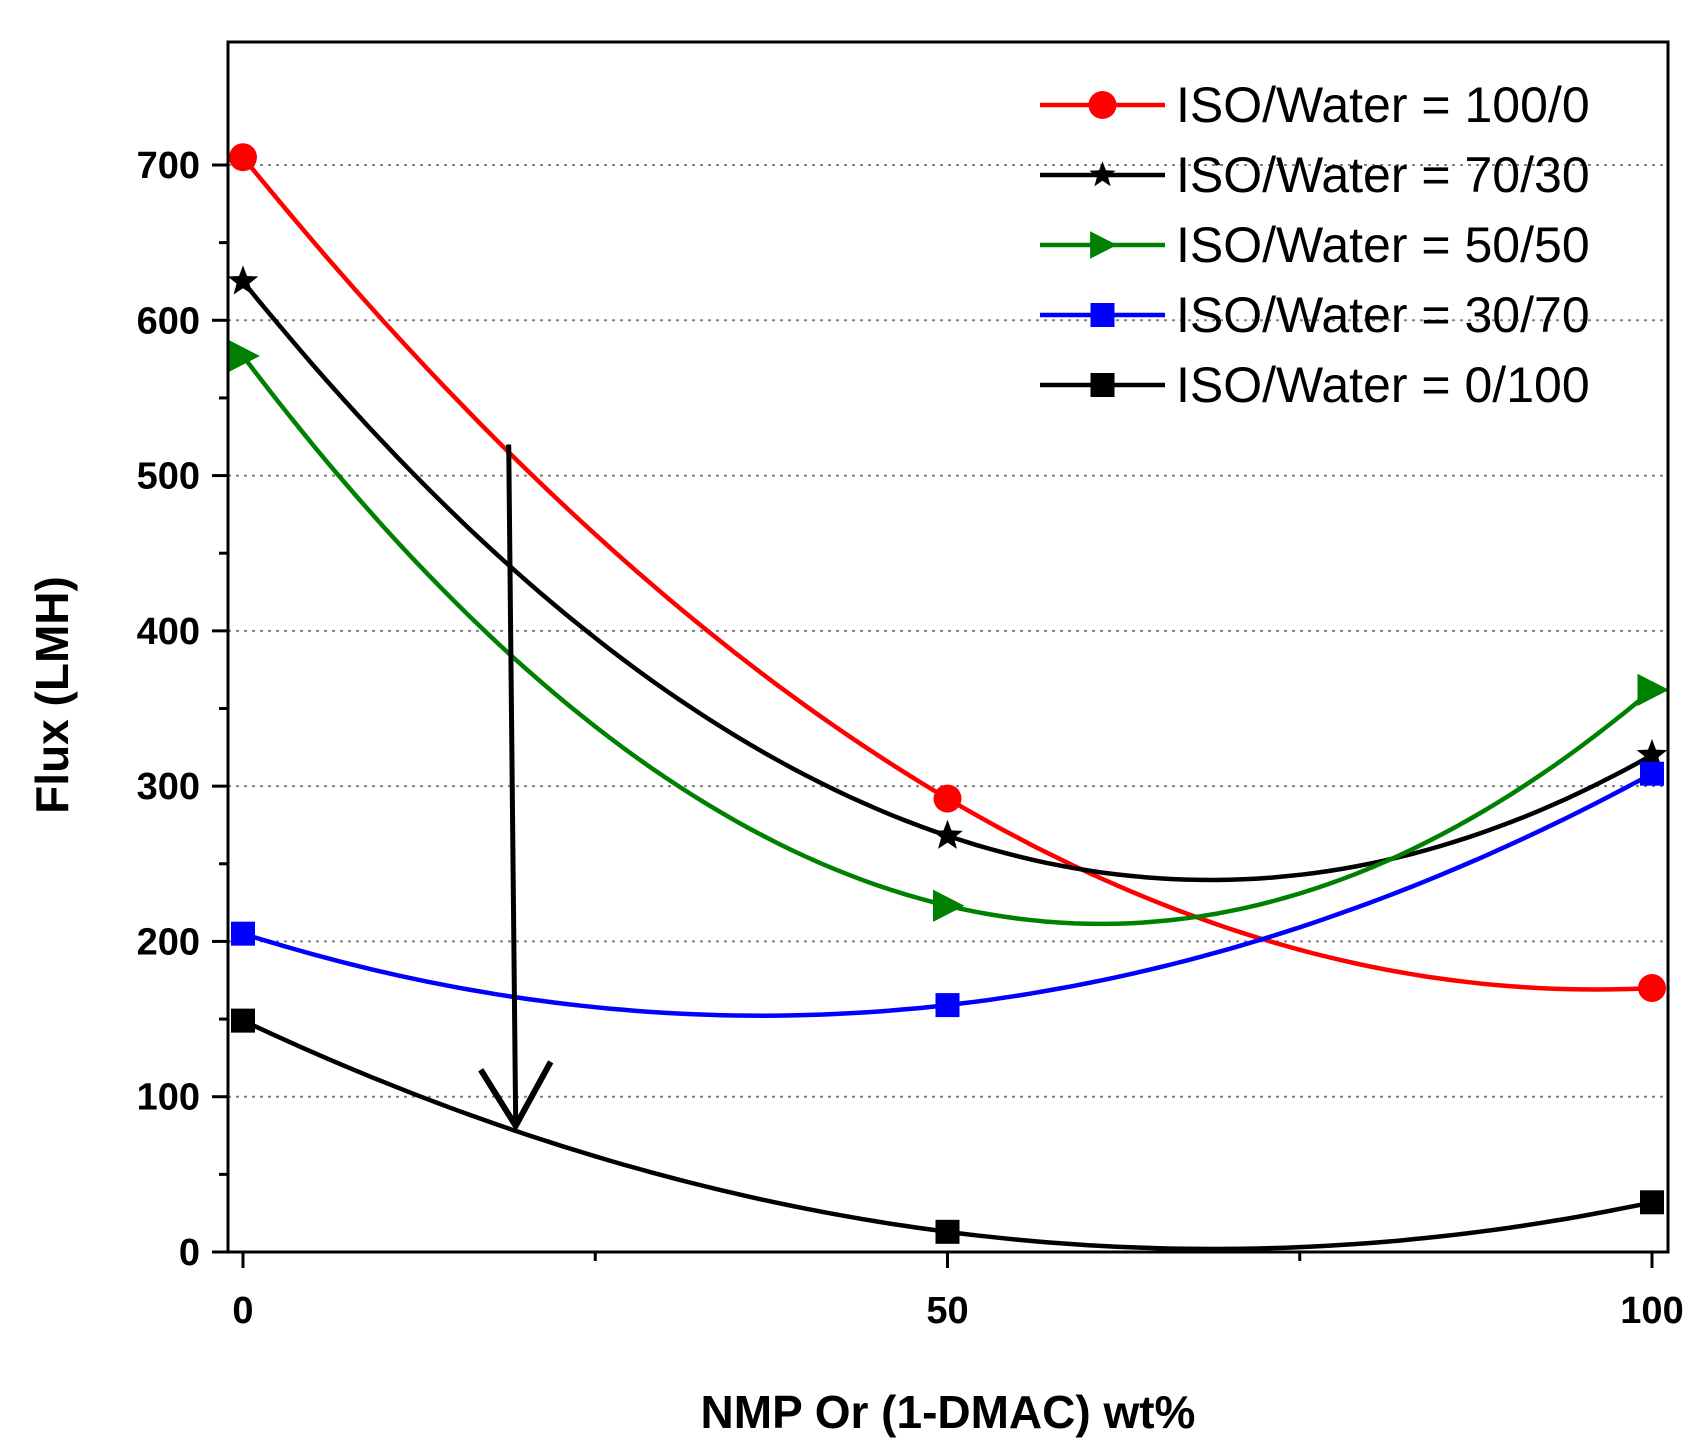 The height and width of the screenshot is (1447, 1696). What do you see at coordinates (168, 477) in the screenshot?
I see `y-tick-label-500: 500` at bounding box center [168, 477].